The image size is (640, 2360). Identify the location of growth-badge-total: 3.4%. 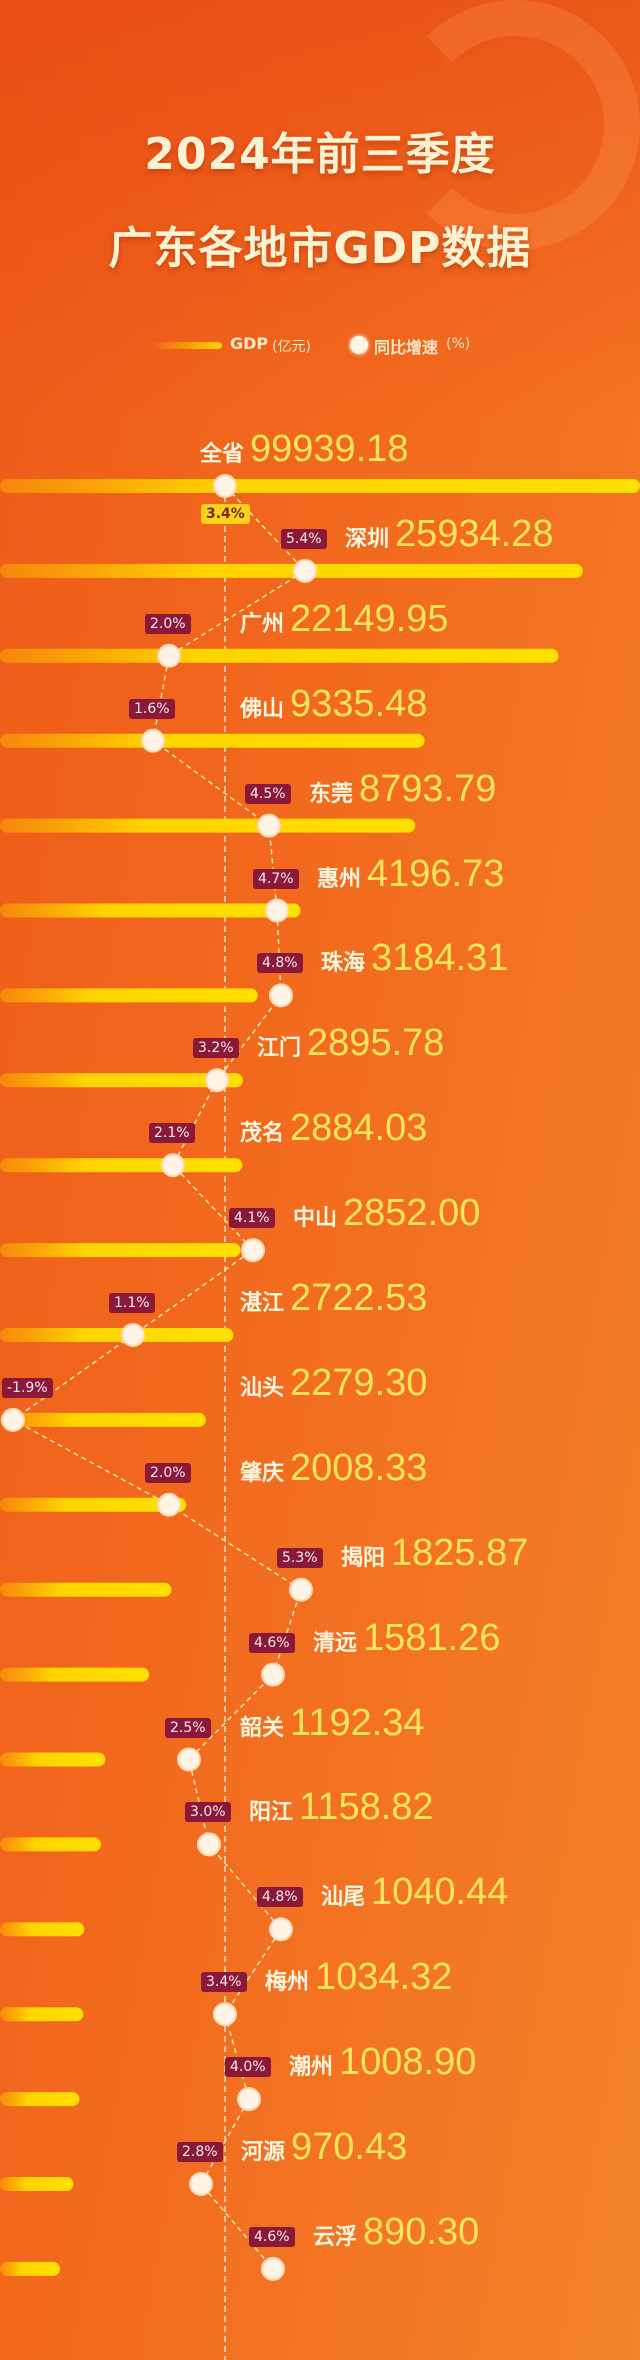
(225, 514).